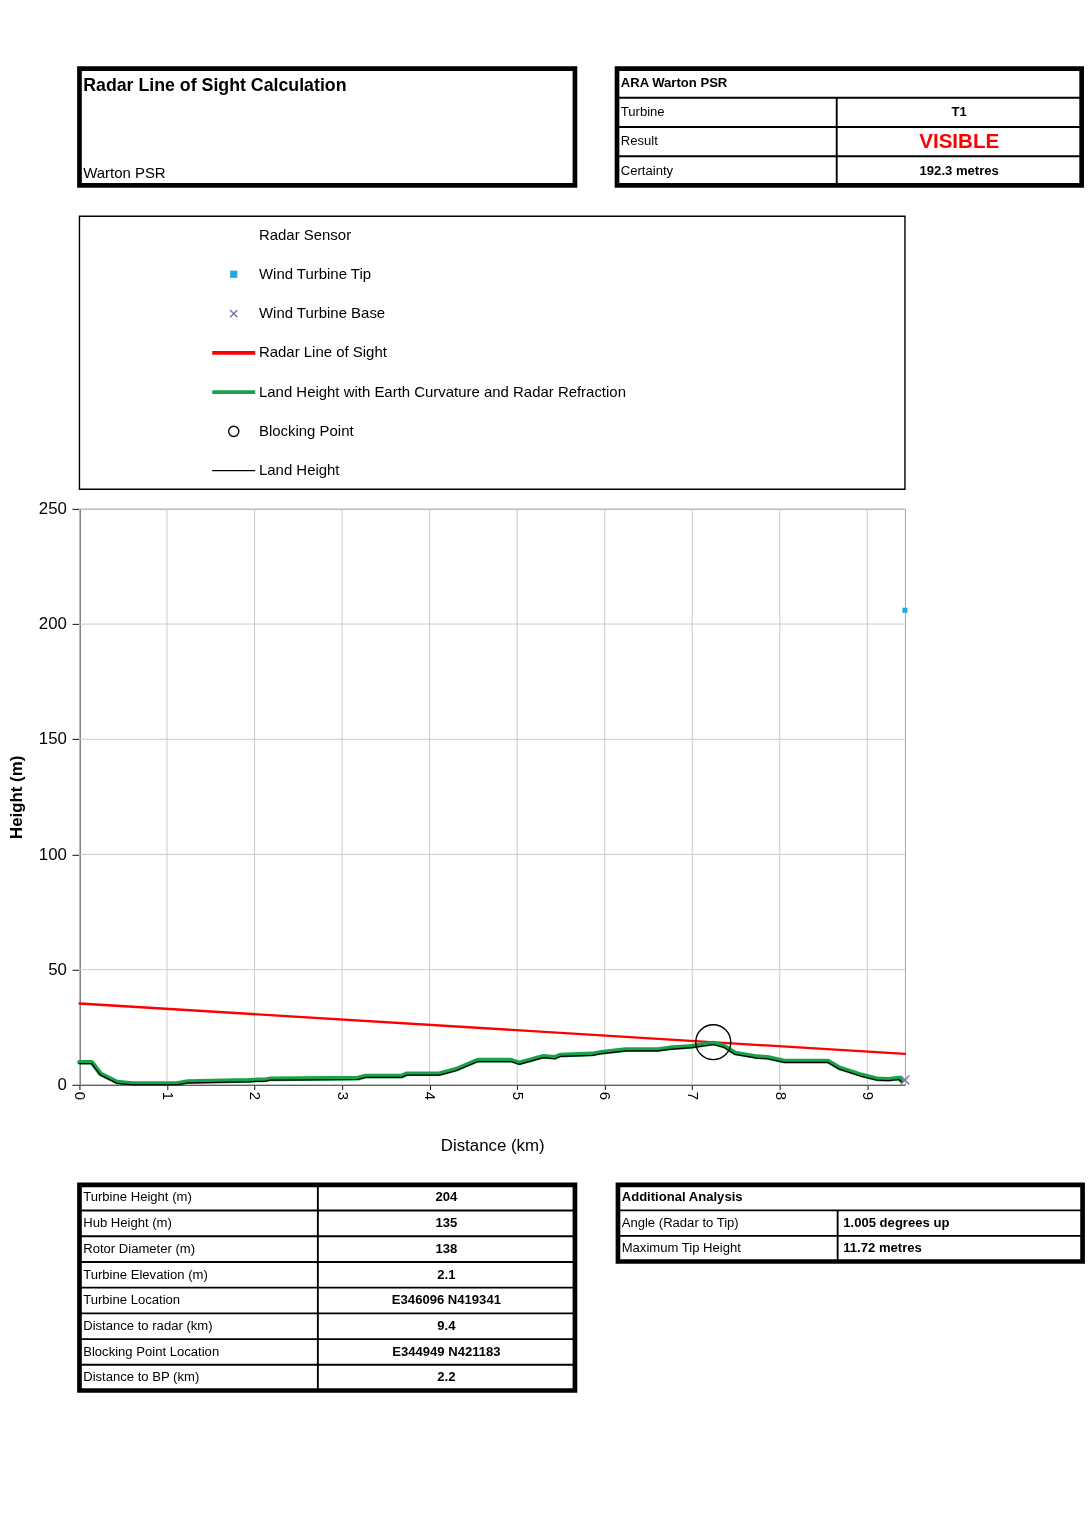  Describe the element at coordinates (442, 391) in the screenshot. I see `legend-label: Land Height with Earth Curvature and Radar Refraction` at that location.